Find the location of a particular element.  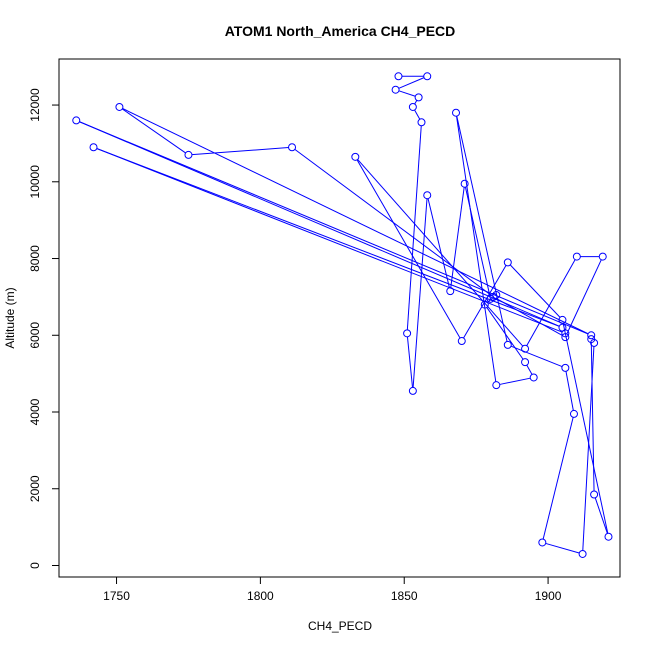

x-tick-label: 1800 is located at coordinates (260, 596).